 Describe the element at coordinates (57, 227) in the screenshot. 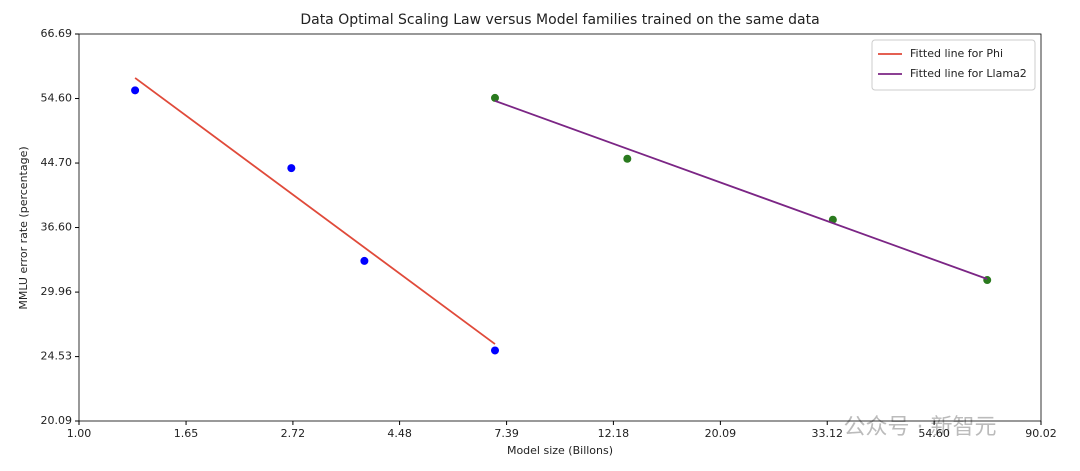

I see `y-tick-label: 36.60` at that location.